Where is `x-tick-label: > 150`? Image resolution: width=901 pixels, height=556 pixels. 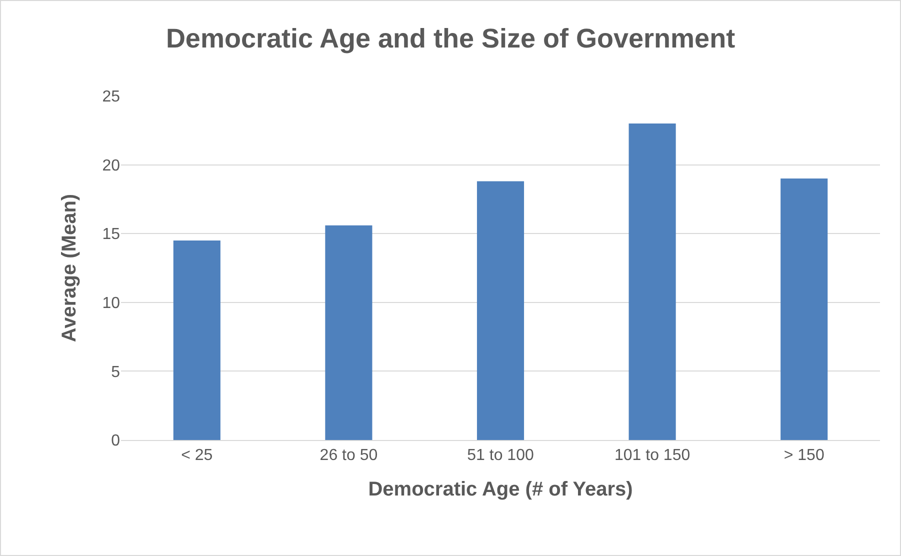 x-tick-label: > 150 is located at coordinates (804, 455).